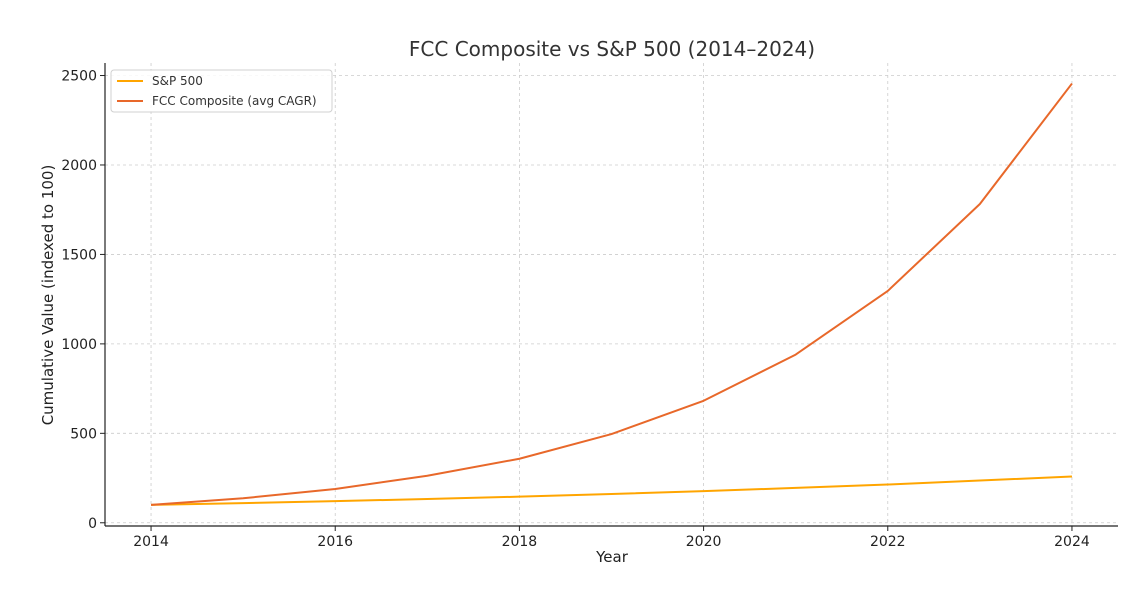 The width and height of the screenshot is (1133, 612). I want to click on series-line-sp500, so click(611, 490).